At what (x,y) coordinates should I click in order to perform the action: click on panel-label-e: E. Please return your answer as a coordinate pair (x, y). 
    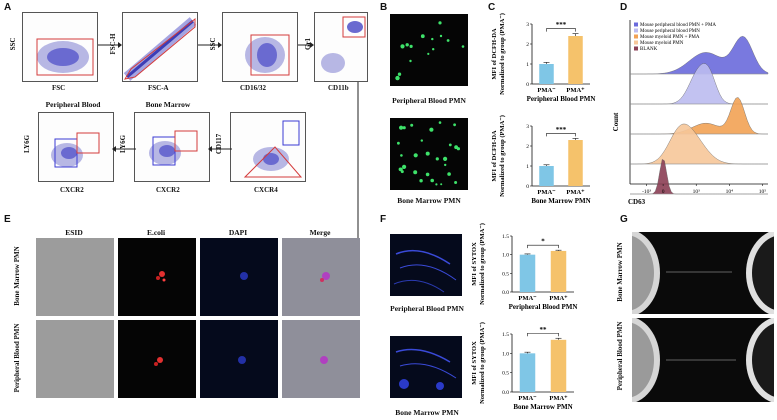
    Looking at the image, I should click on (7, 219).